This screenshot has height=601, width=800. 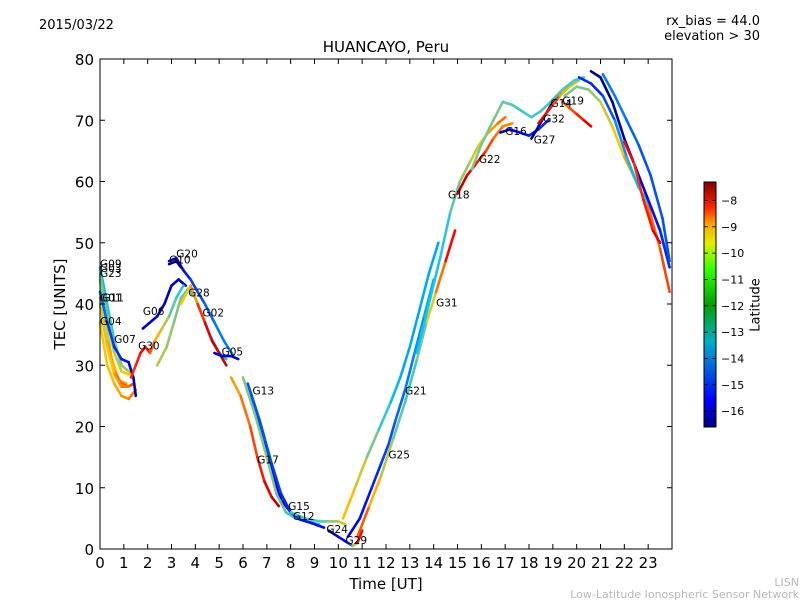 What do you see at coordinates (573, 101) in the screenshot?
I see `satellite-label: G19` at bounding box center [573, 101].